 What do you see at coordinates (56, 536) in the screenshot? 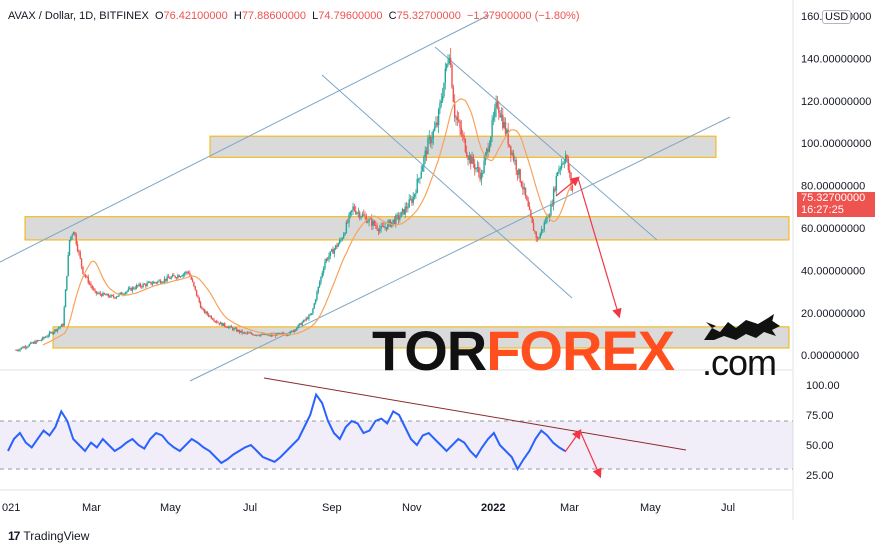
I see `tradingview-name: TradingView` at bounding box center [56, 536].